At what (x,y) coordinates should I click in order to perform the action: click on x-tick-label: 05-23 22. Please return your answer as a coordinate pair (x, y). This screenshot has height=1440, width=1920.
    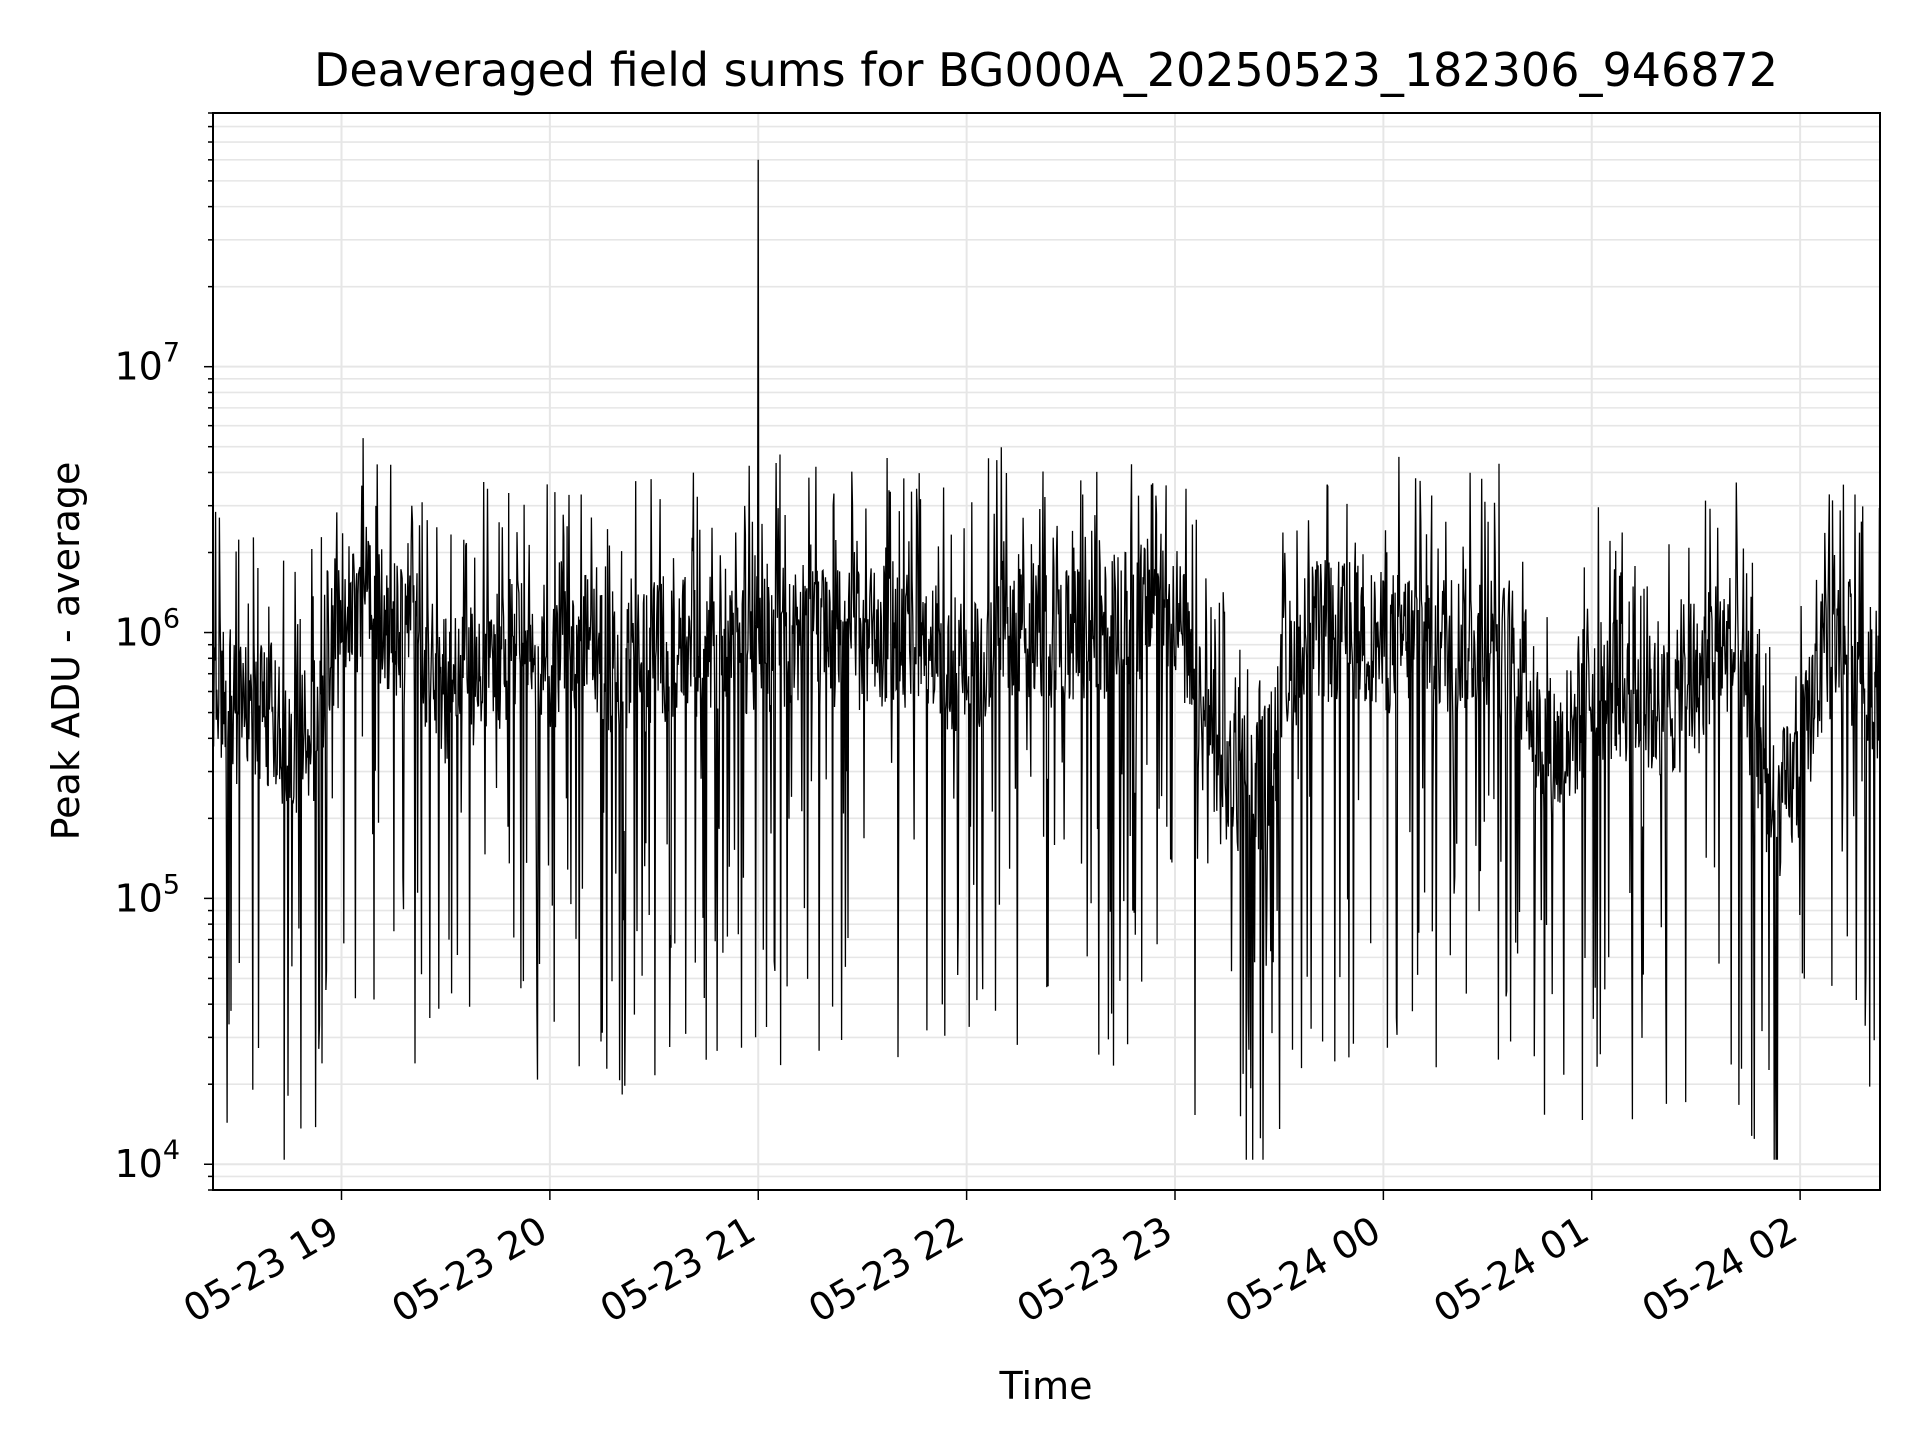
    Looking at the image, I should click on (886, 1270).